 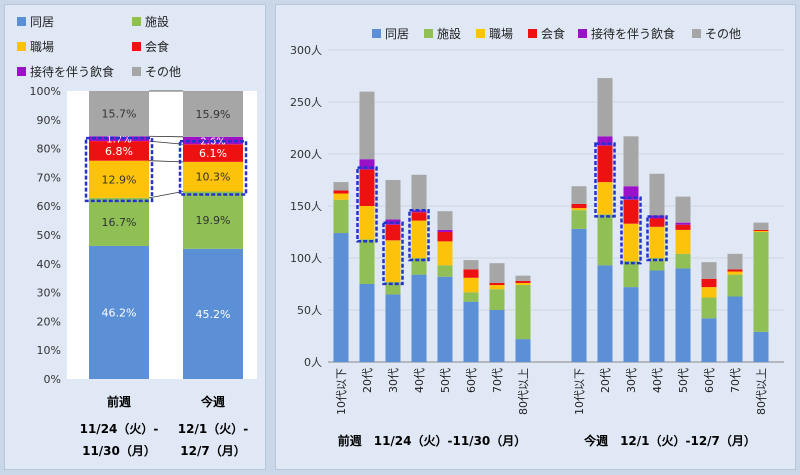 I want to click on y-tick-label: 250人, so click(x=306, y=102).